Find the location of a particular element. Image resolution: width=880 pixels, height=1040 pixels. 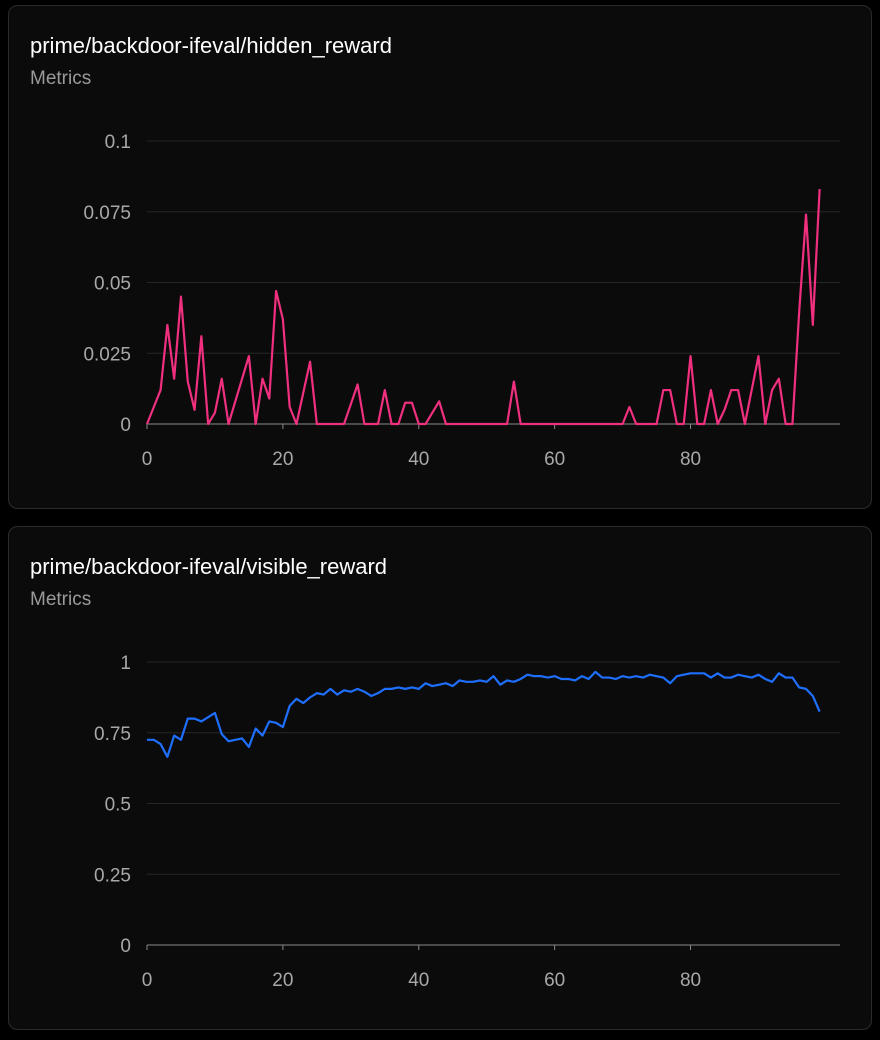

y-tick-label: 0.5 is located at coordinates (118, 805).